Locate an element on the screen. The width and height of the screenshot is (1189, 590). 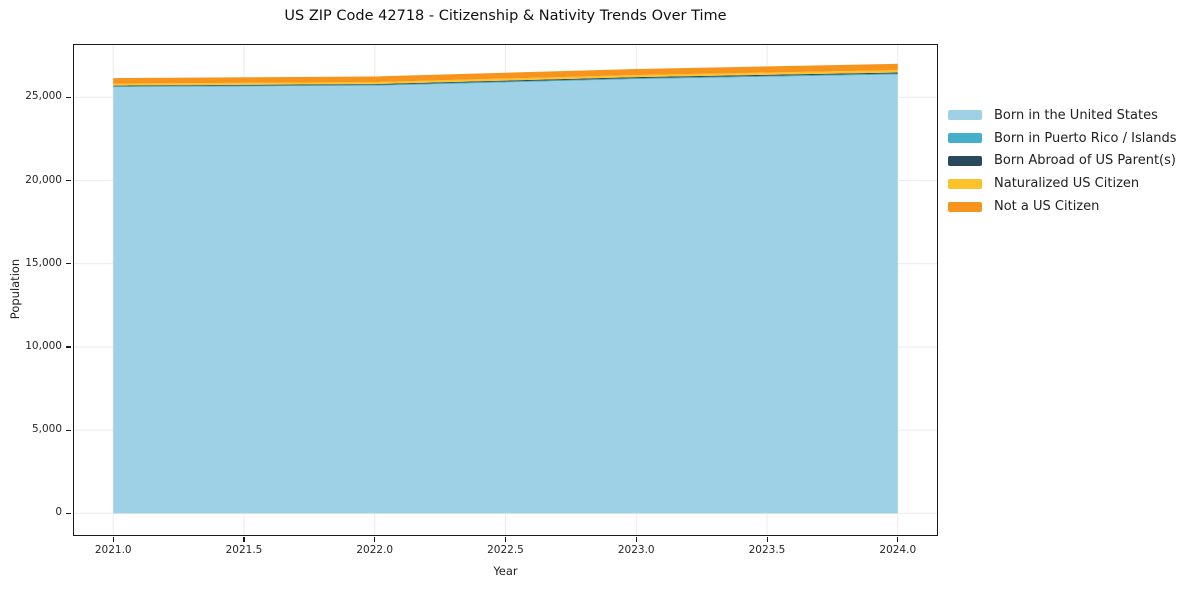
x-tick-label: 2023.5 is located at coordinates (767, 550).